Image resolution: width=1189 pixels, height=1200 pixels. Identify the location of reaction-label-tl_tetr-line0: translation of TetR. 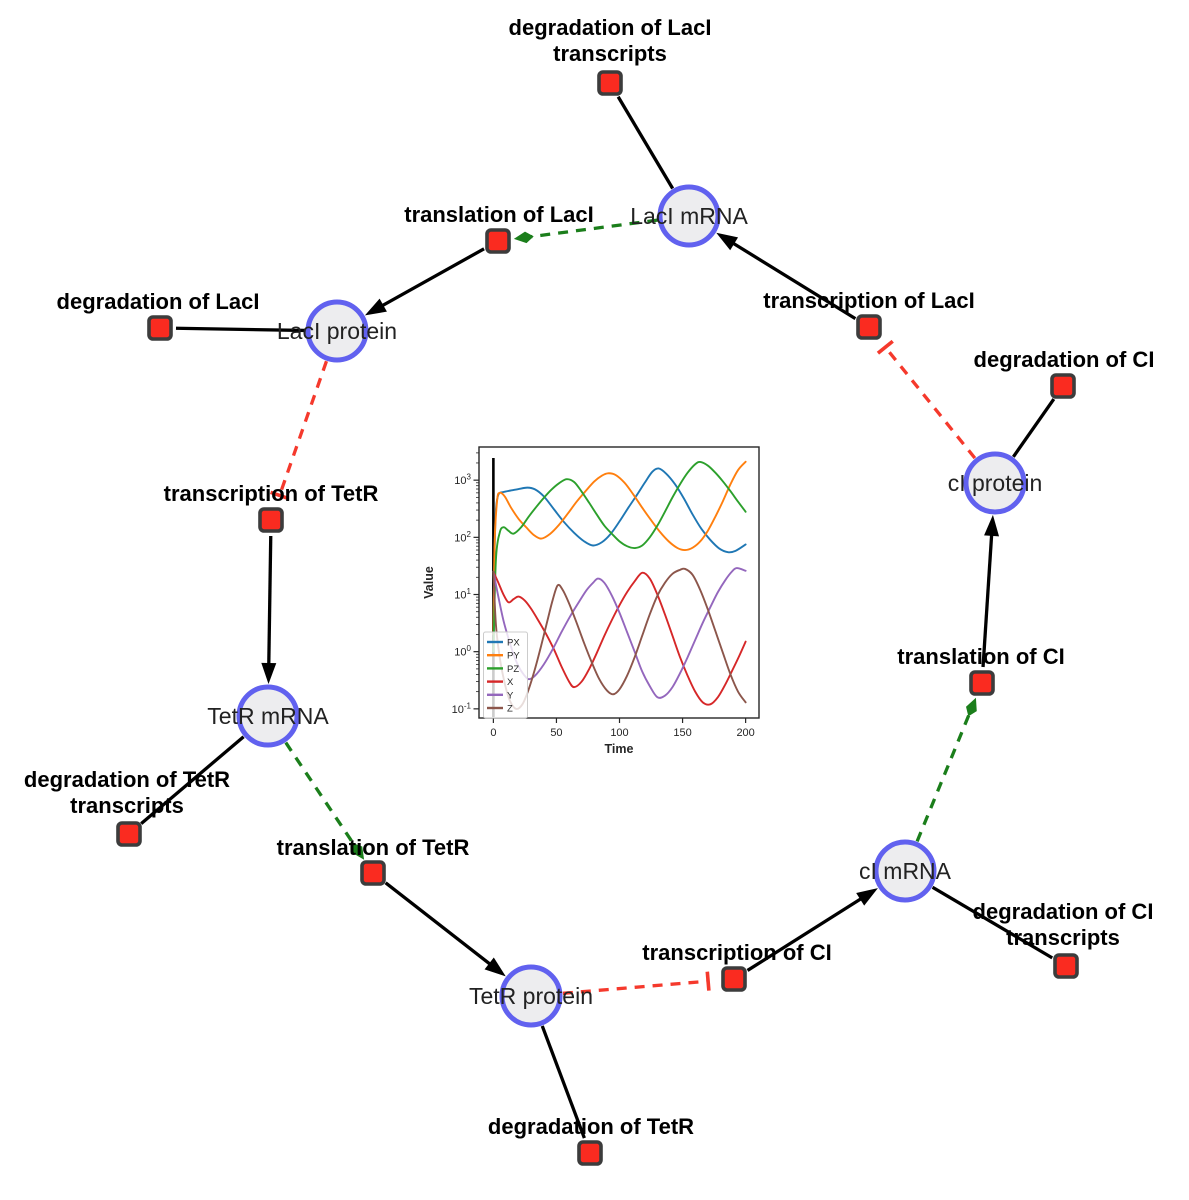
(373, 847).